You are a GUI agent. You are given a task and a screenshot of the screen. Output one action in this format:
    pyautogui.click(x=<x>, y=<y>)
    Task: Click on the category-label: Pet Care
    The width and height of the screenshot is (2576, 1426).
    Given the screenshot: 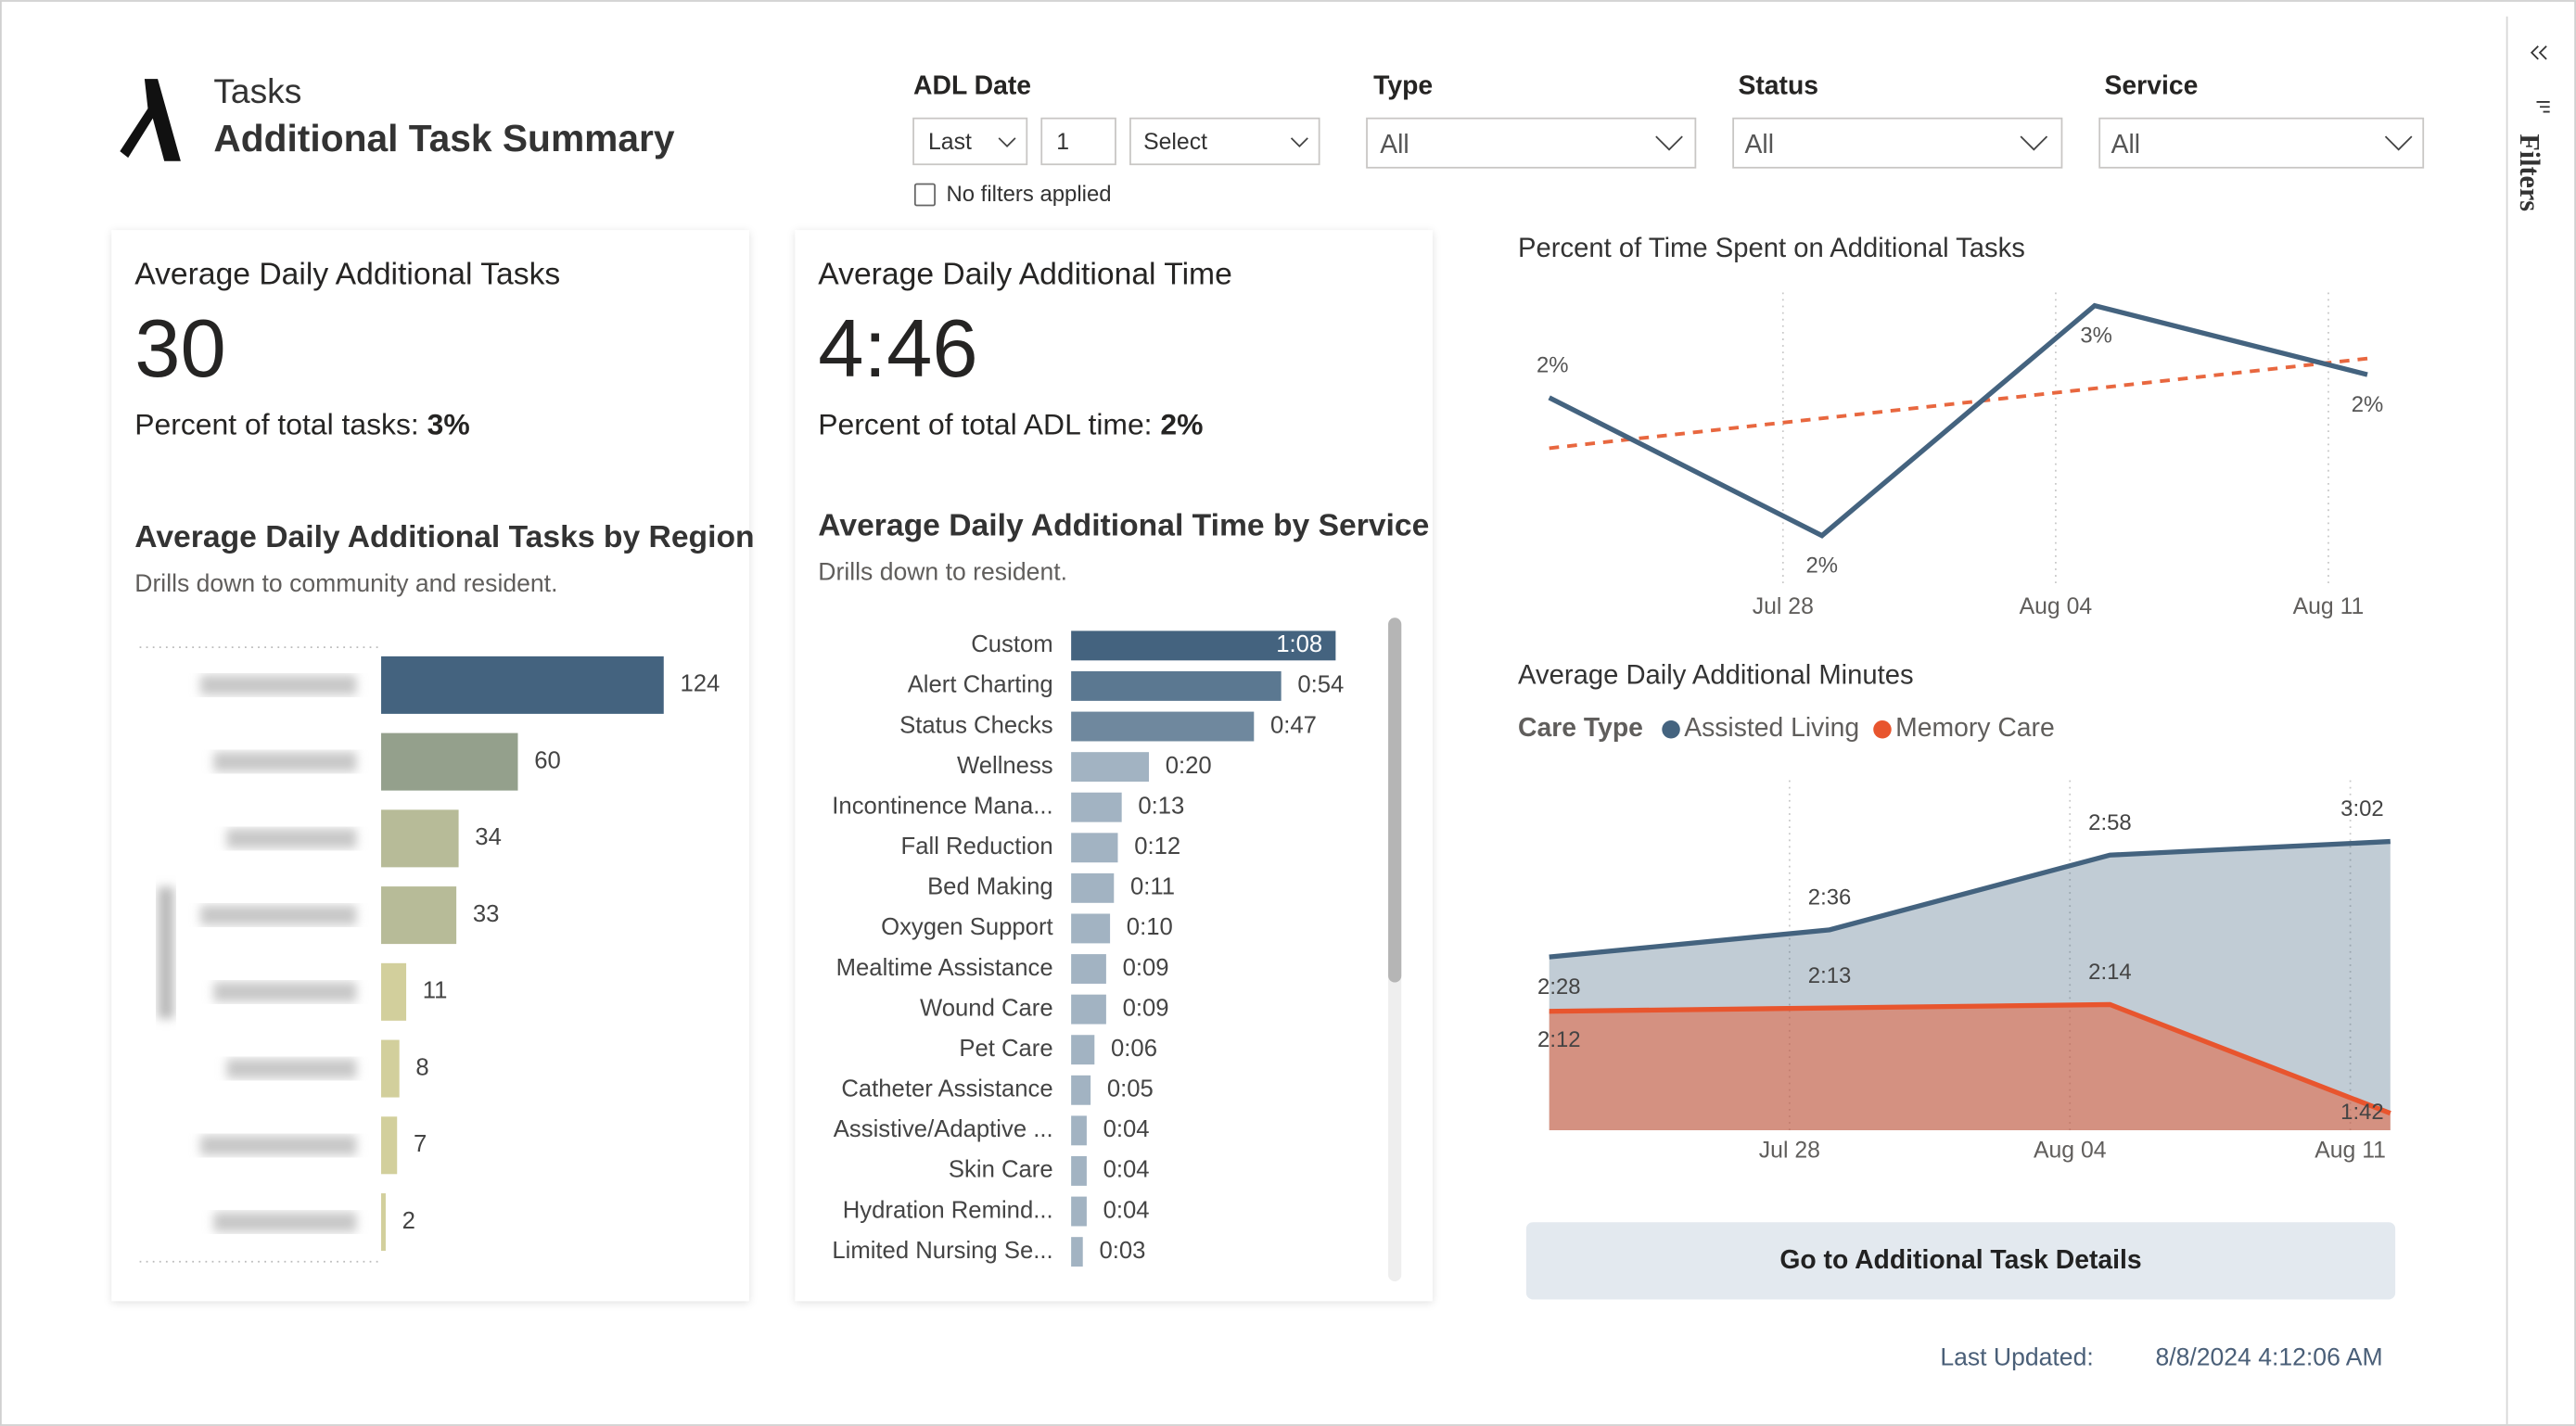 What is the action you would take?
    pyautogui.click(x=1005, y=1049)
    